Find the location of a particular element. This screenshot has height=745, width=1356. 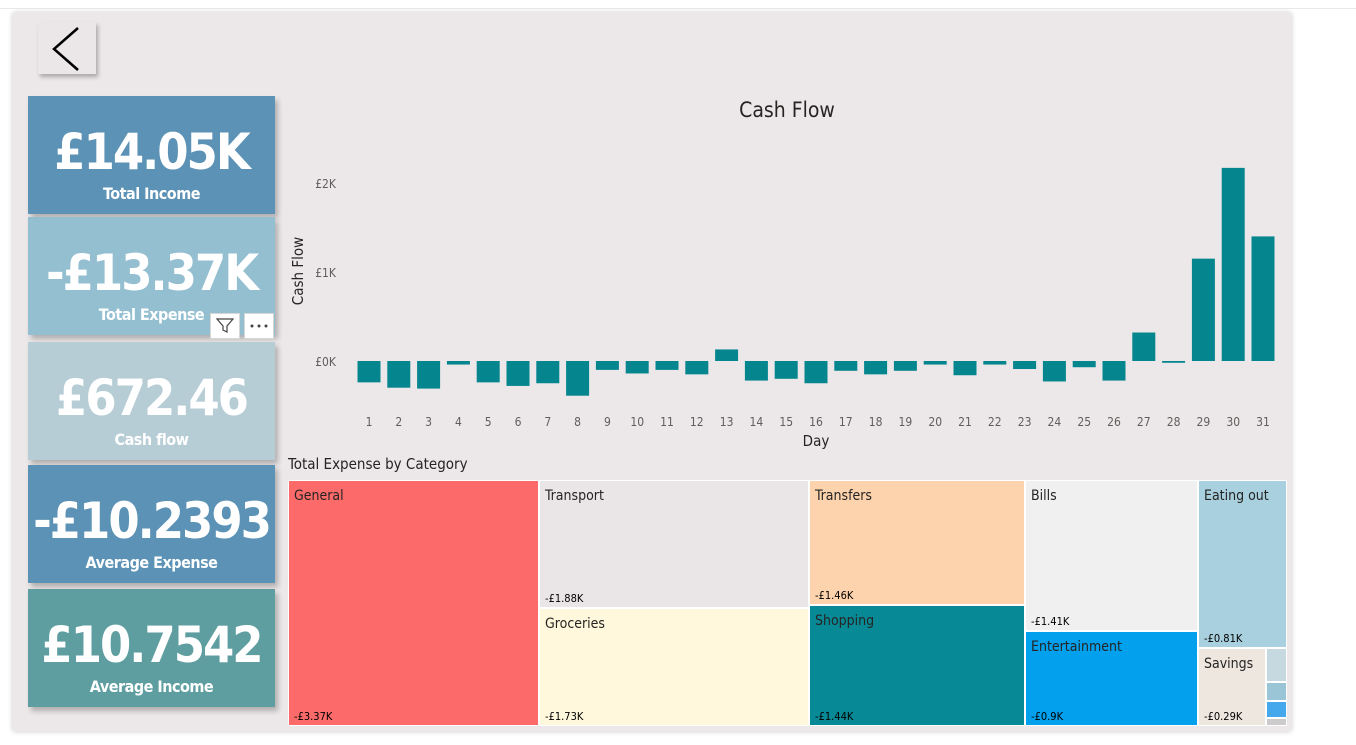

treemap-tile-general: General -£3.37K is located at coordinates (413, 603).